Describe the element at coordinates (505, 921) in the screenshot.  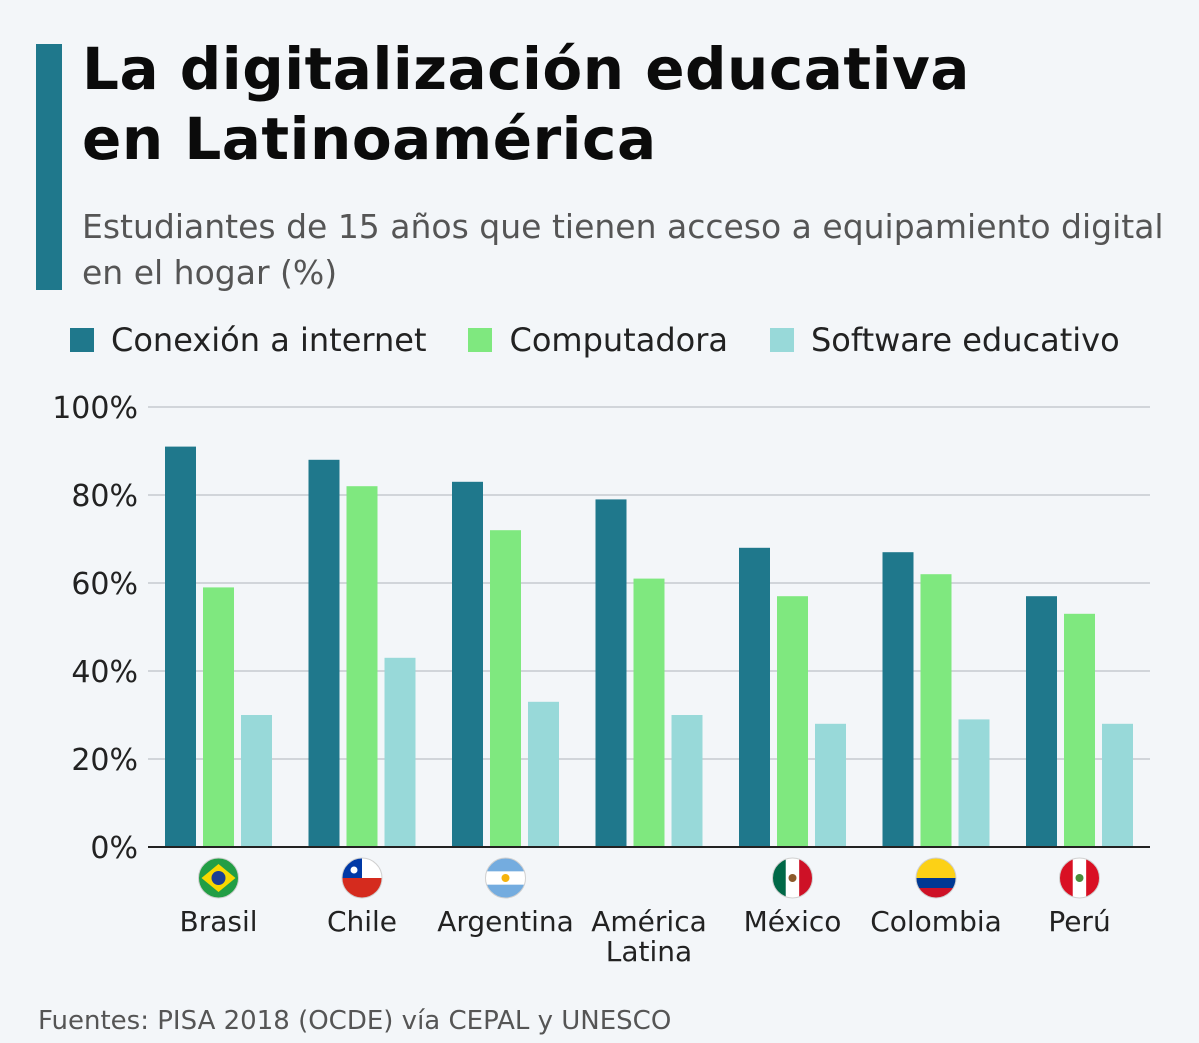
I see `x-category-label: Argentina` at that location.